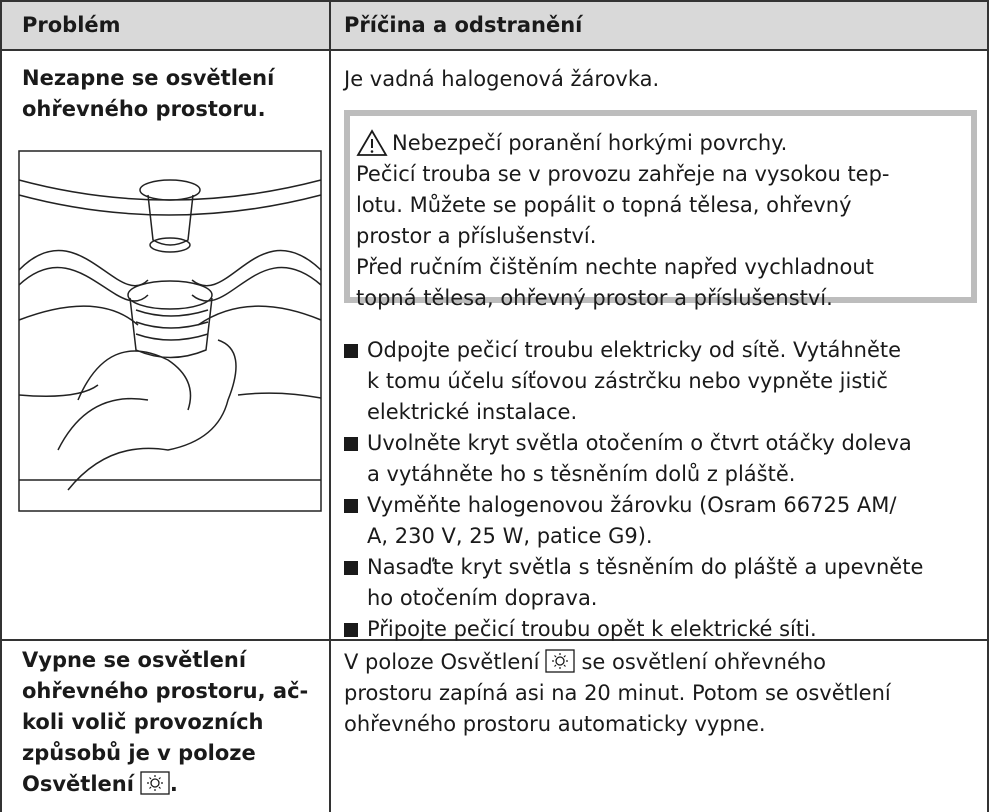 This screenshot has width=989, height=812. What do you see at coordinates (143, 722) in the screenshot?
I see `problem: koli volič provozních` at bounding box center [143, 722].